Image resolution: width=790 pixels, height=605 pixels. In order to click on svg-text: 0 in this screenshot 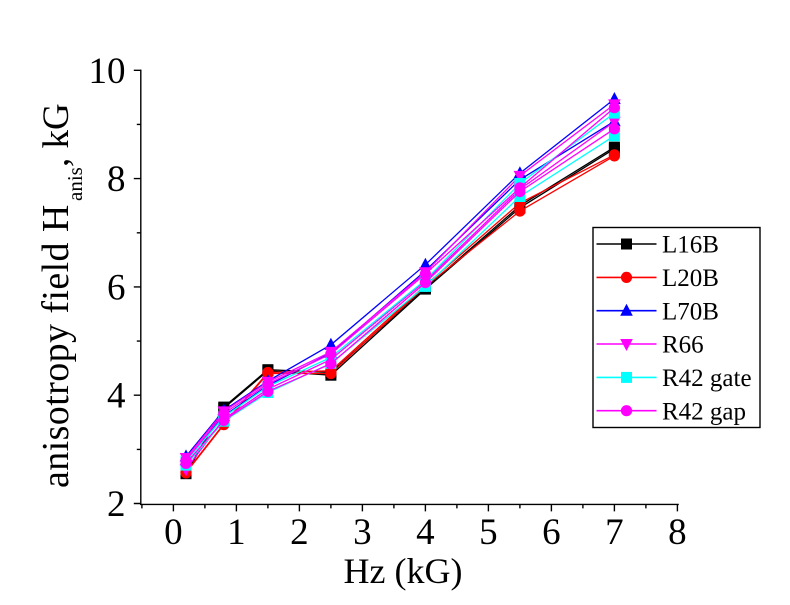, I will do `click(173, 532)`.